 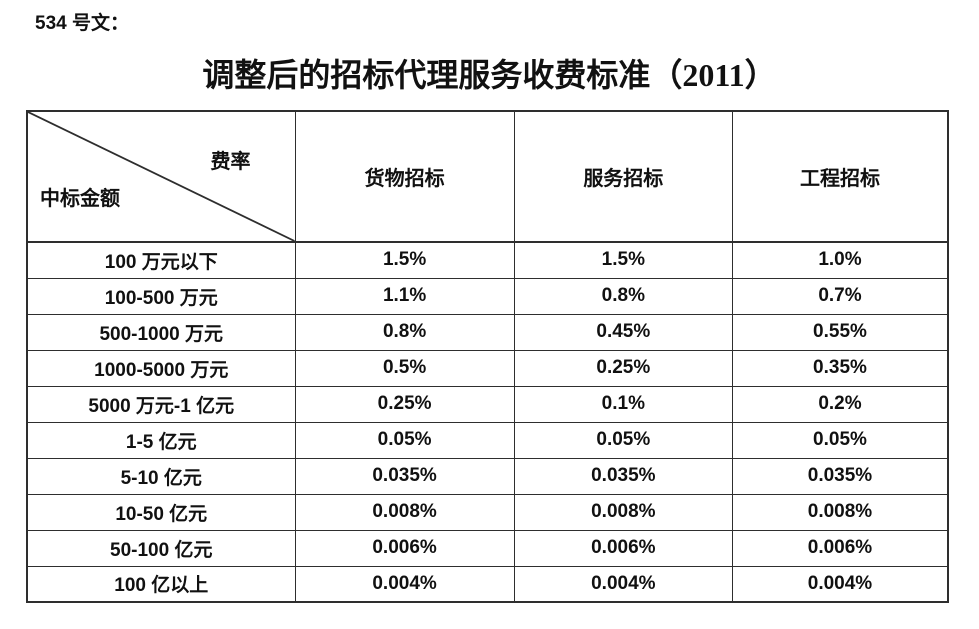 I want to click on table-row: 100 万元以下 1.5% 1.5% 1.0%, so click(x=487, y=260).